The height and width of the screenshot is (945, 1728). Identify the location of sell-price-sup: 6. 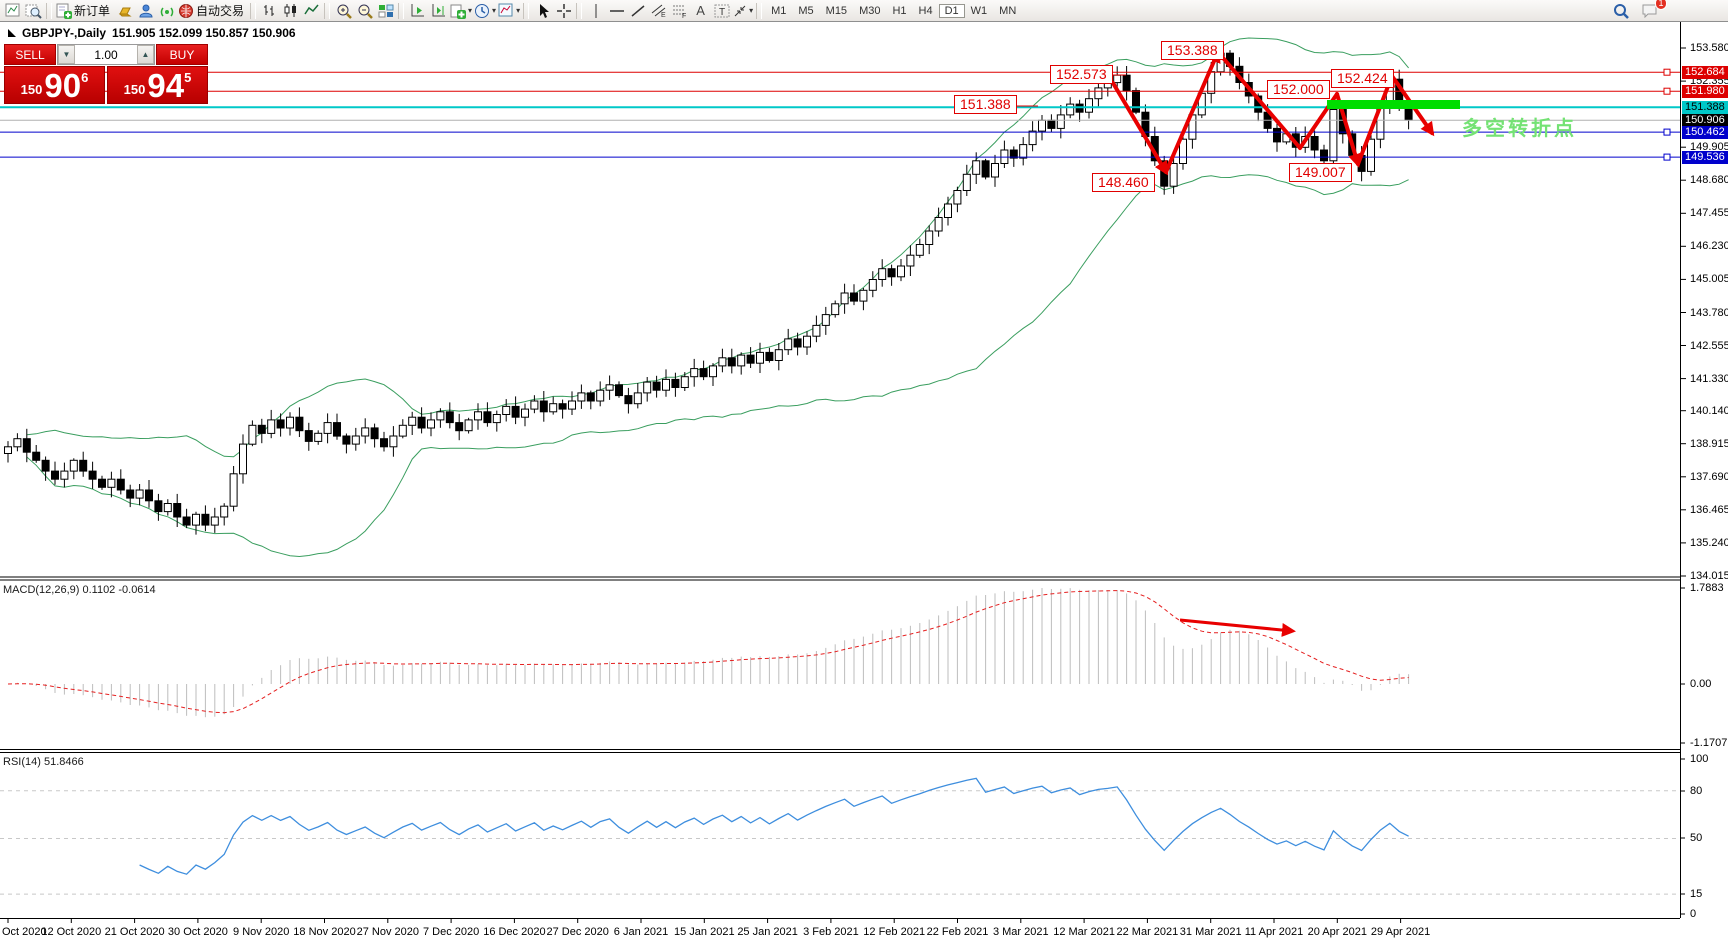
(85, 77).